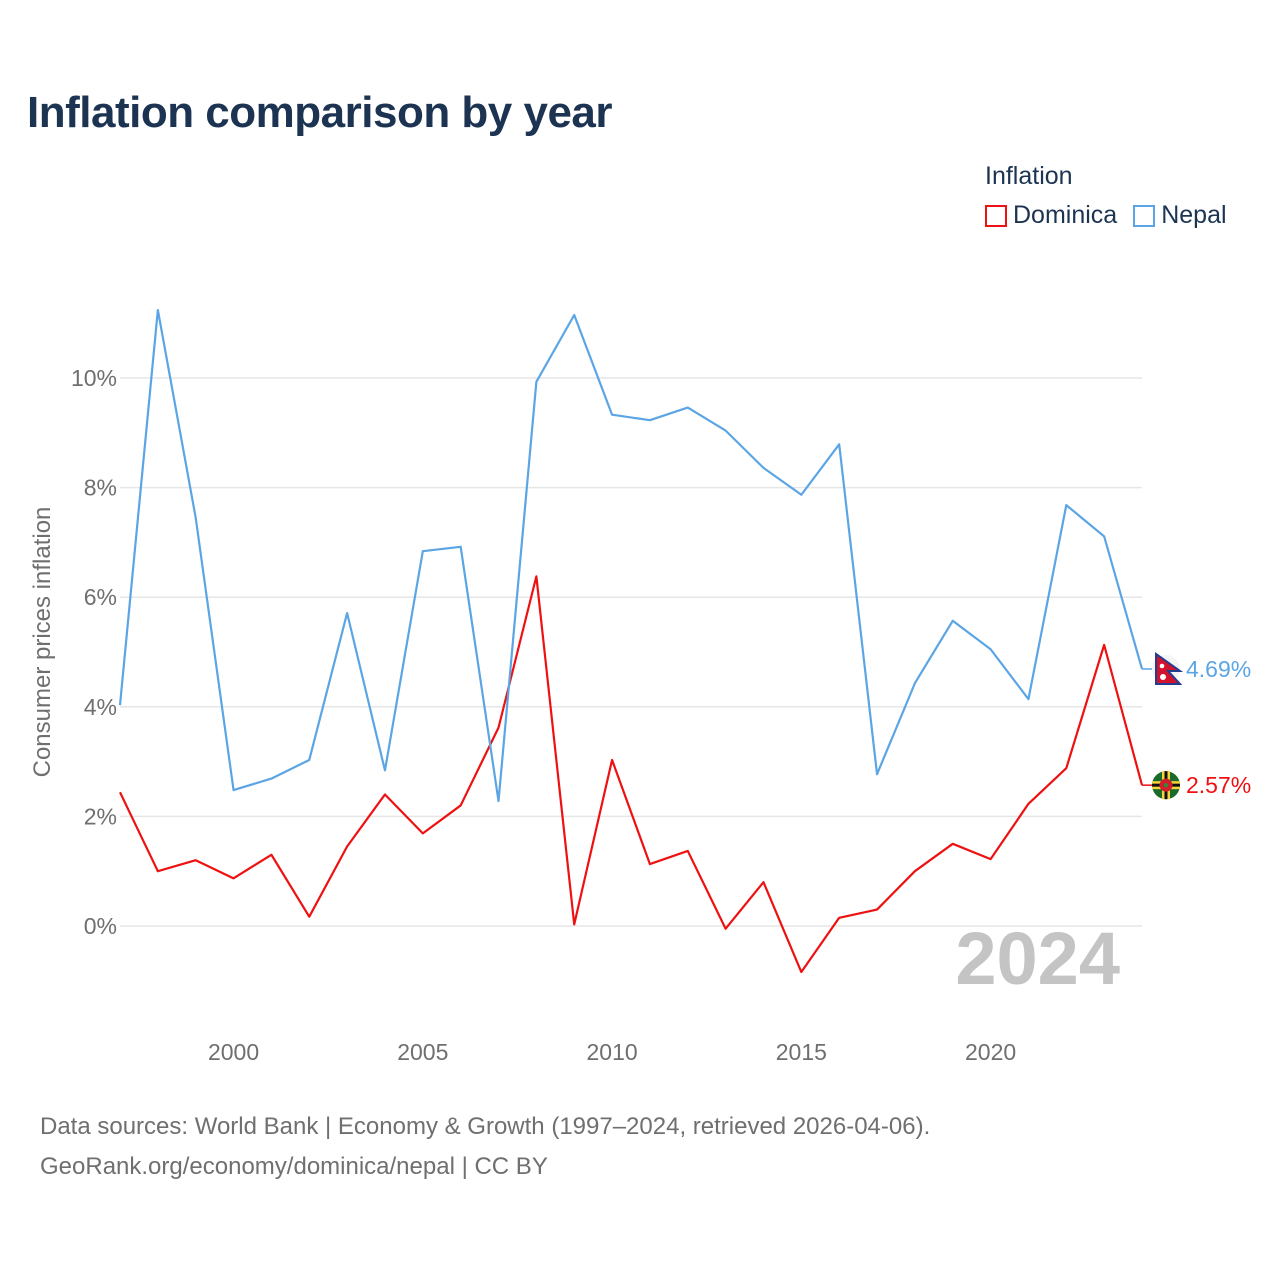 Image resolution: width=1280 pixels, height=1280 pixels. Describe the element at coordinates (1194, 215) in the screenshot. I see `legend-label-nepal: Nepal` at that location.